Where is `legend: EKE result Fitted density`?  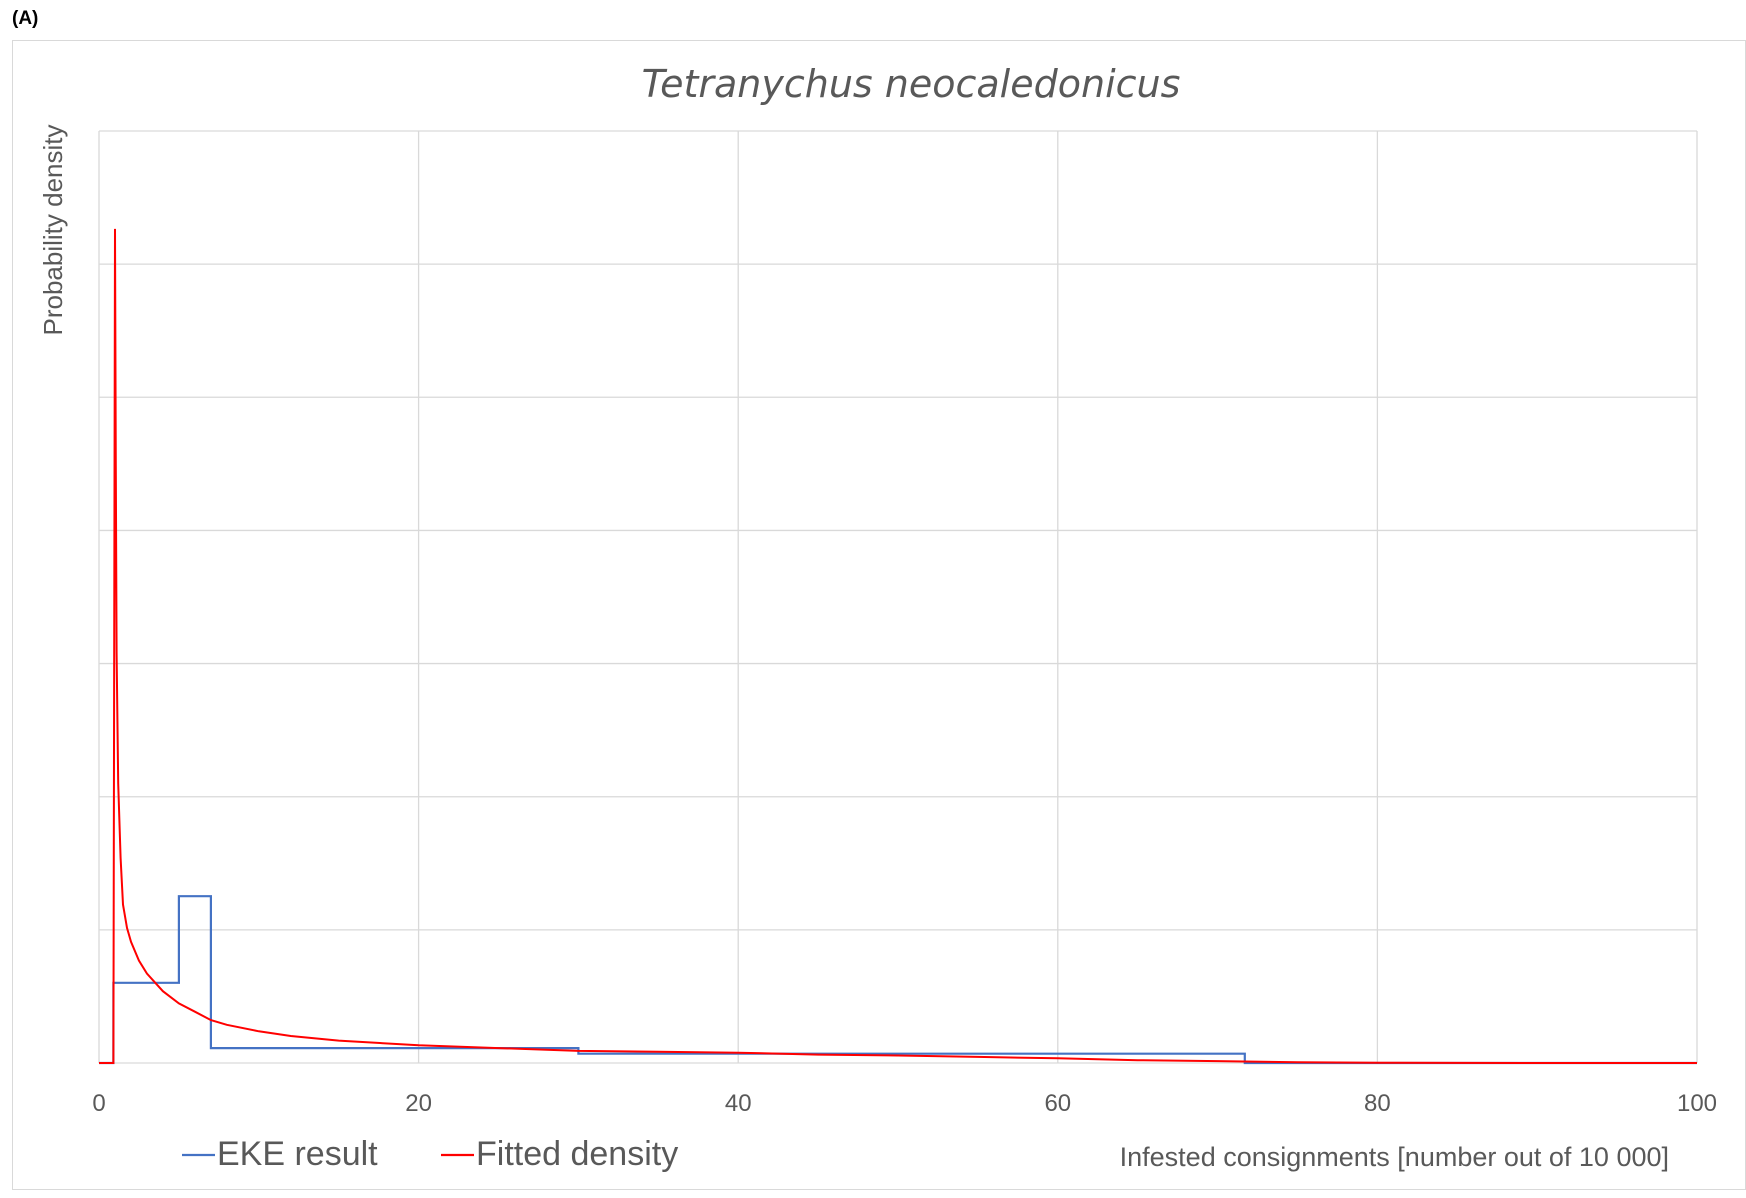 legend: EKE result Fitted density is located at coordinates (430, 1154).